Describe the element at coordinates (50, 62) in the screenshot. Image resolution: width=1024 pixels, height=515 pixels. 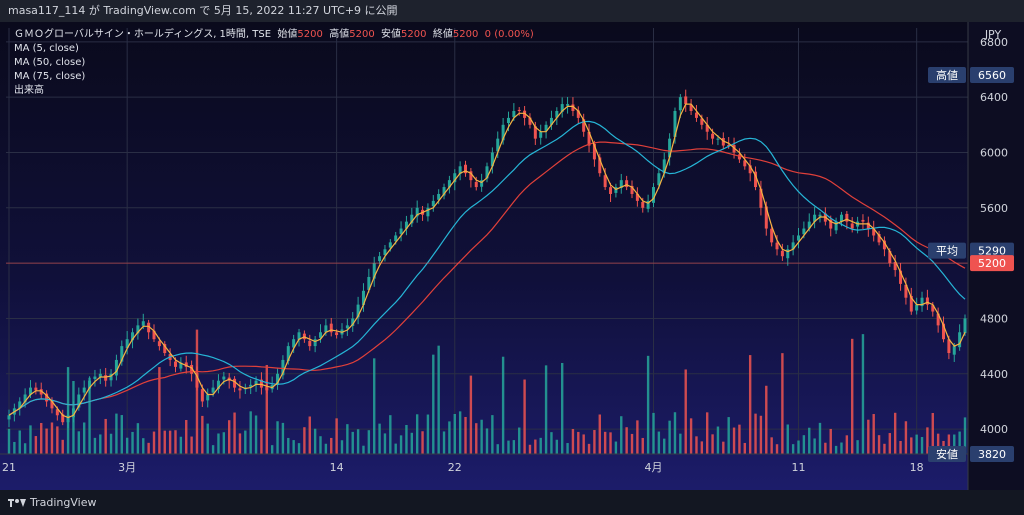
I see `legend-ma50: MA (50, close)` at that location.